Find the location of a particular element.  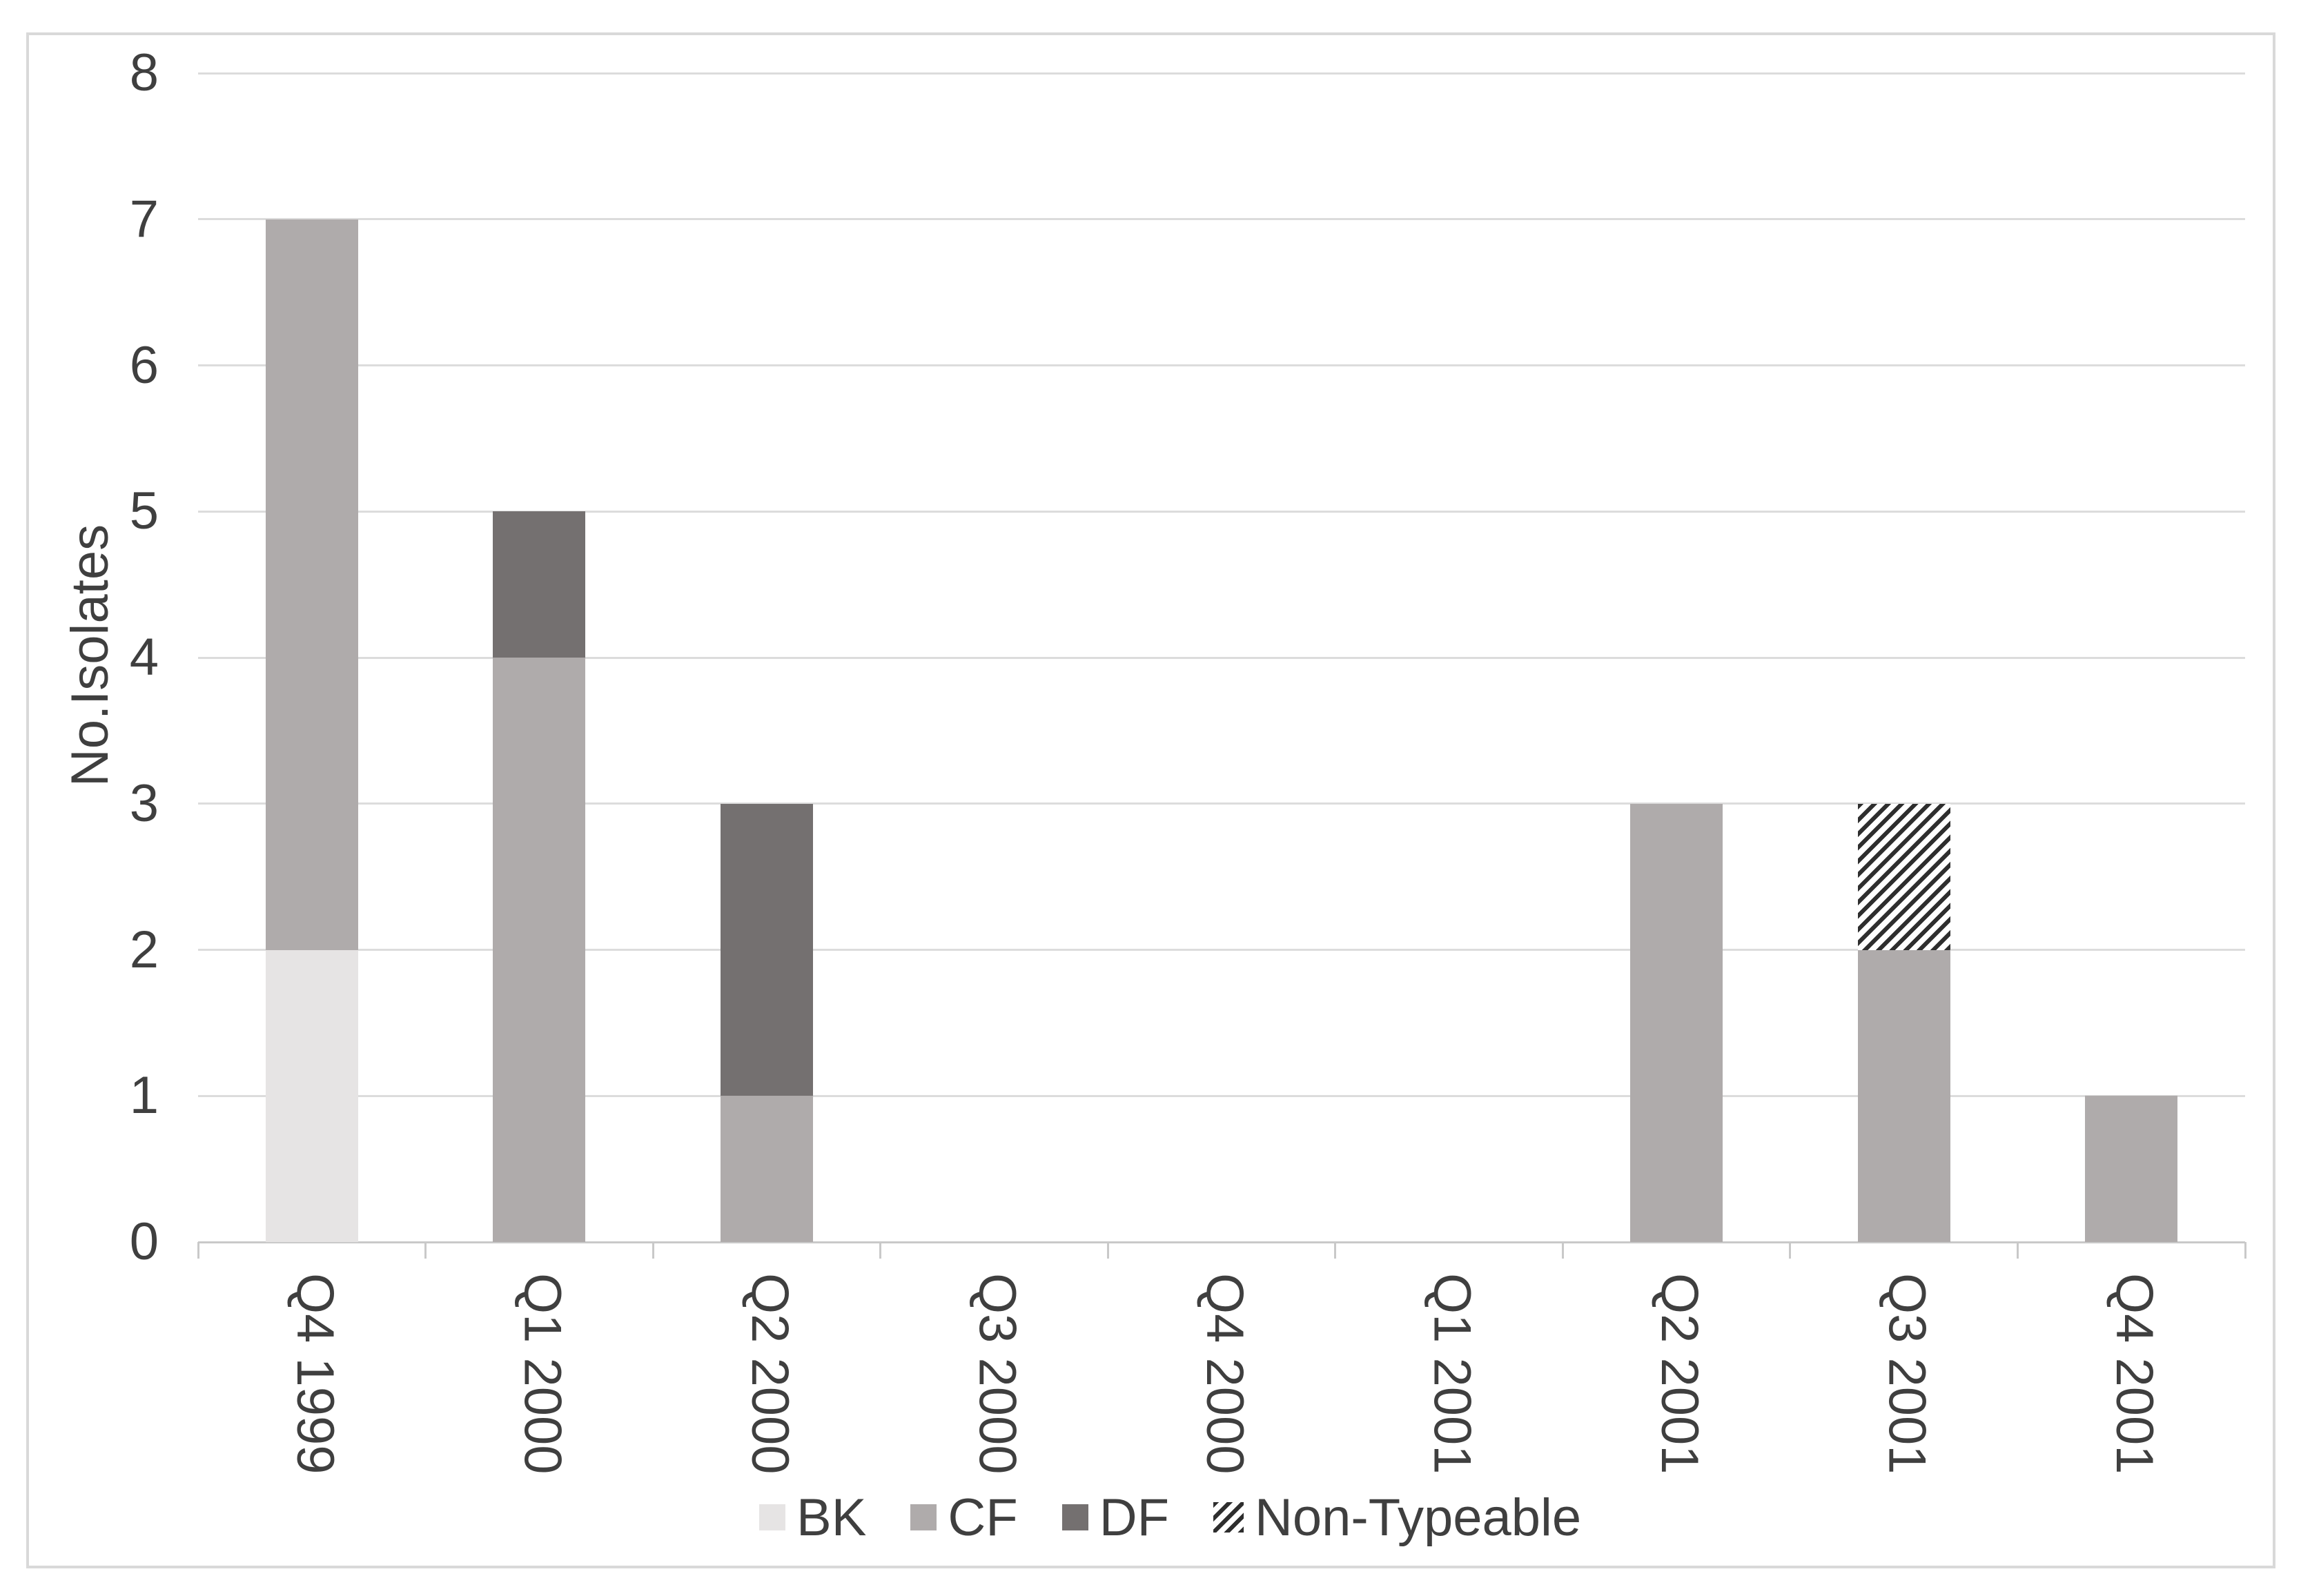

legend-label: Non-Typeable is located at coordinates (1418, 1518).